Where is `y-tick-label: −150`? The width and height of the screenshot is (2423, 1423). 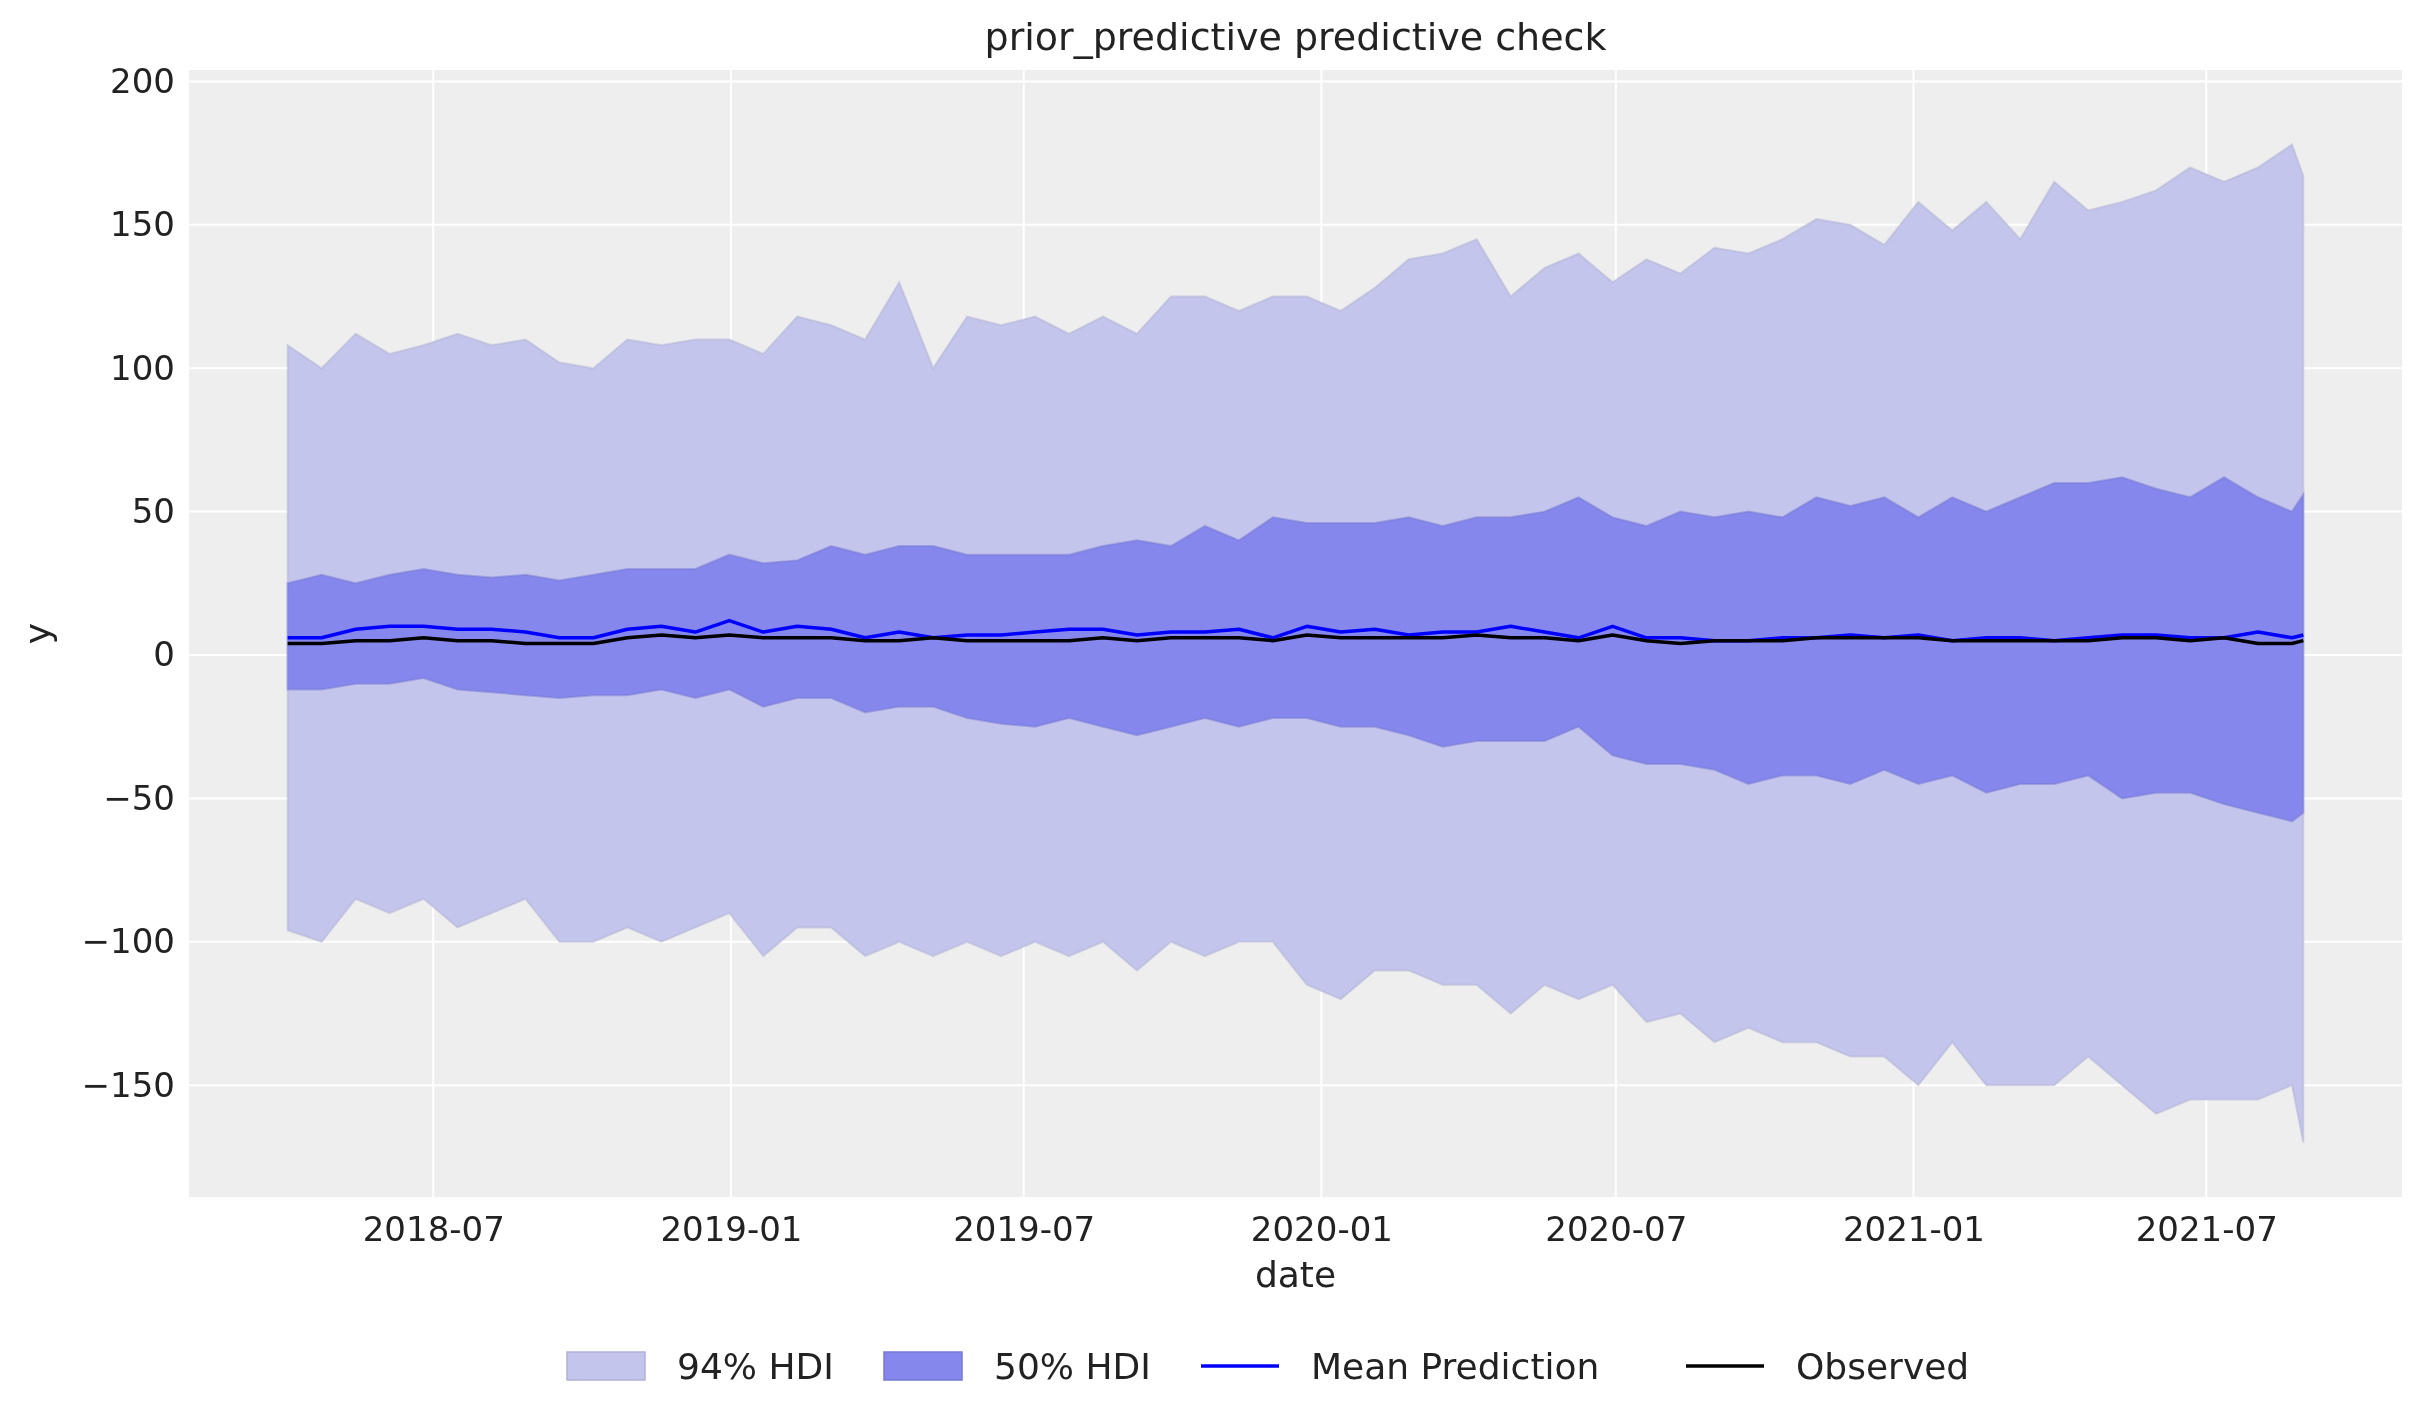 y-tick-label: −150 is located at coordinates (128, 1084).